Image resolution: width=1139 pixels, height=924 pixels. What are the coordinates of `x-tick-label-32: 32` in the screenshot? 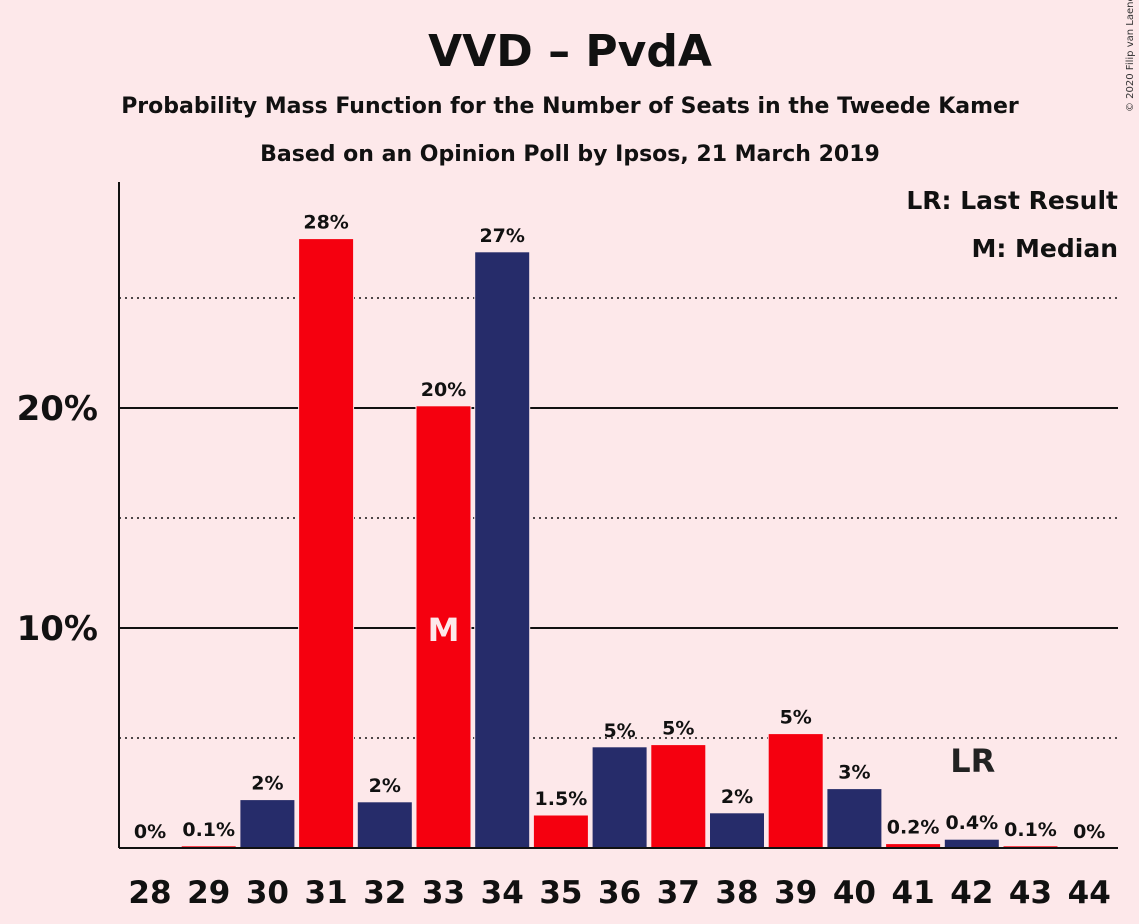 It's located at (384, 893).